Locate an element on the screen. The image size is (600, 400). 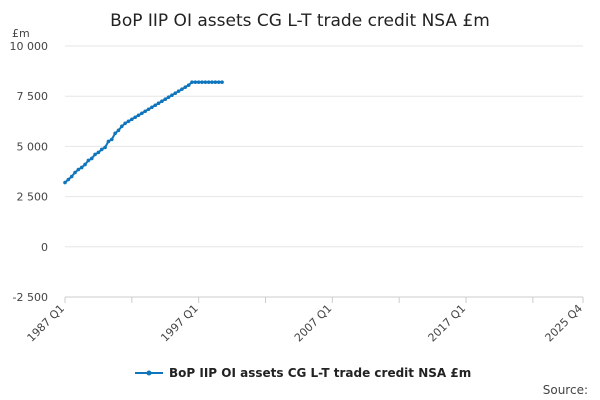
series-line is located at coordinates (143, 132).